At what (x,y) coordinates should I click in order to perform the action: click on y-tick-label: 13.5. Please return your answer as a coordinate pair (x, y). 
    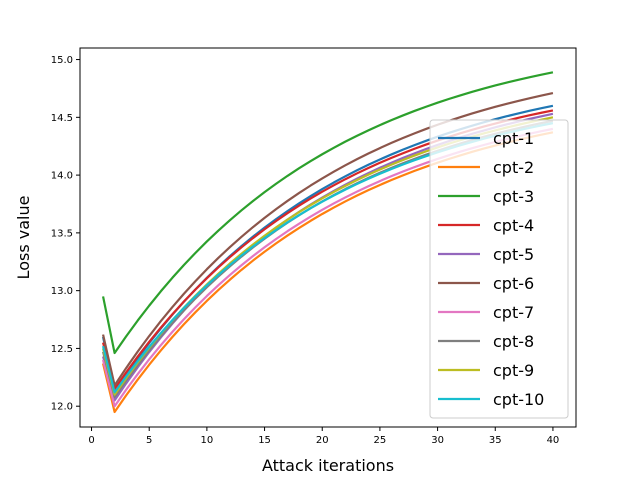
    Looking at the image, I should click on (62, 233).